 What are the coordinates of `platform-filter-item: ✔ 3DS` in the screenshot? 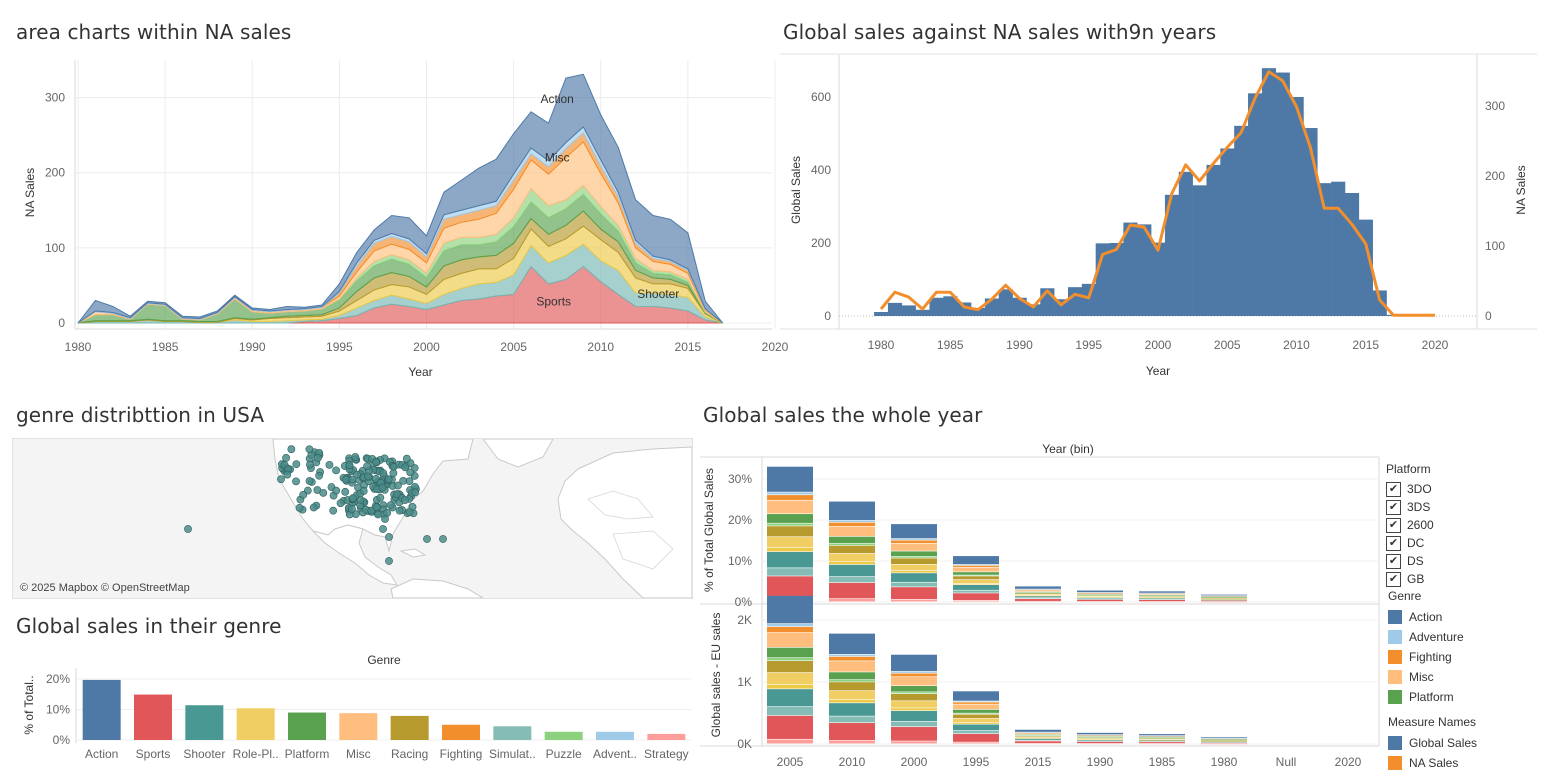 It's located at (1446, 507).